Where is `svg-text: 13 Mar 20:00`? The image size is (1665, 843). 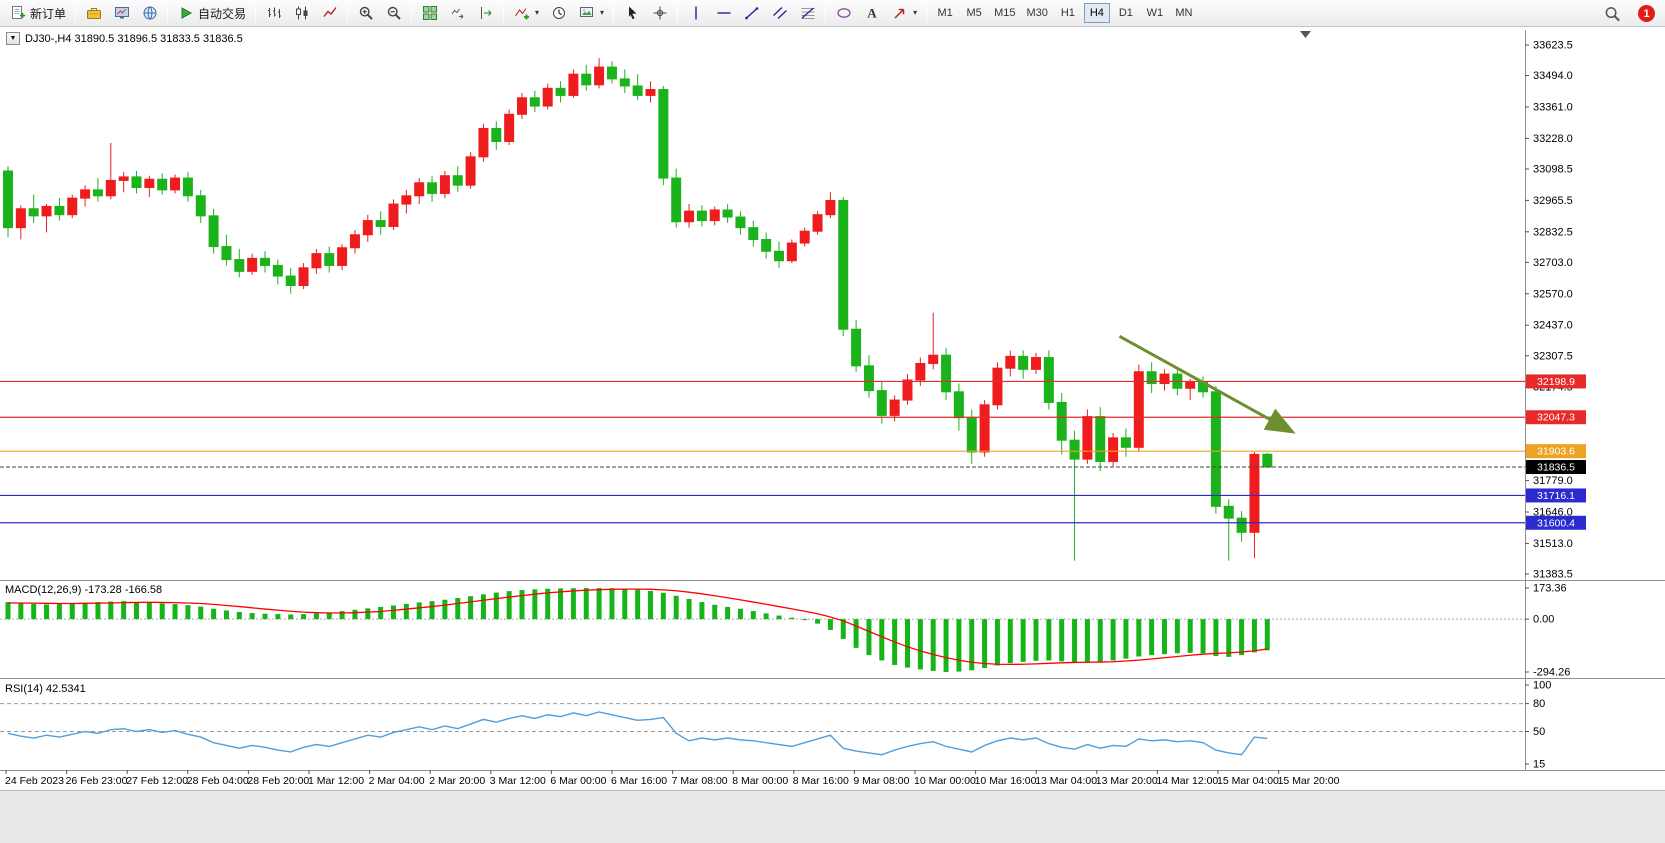 svg-text: 13 Mar 20:00 is located at coordinates (1127, 781).